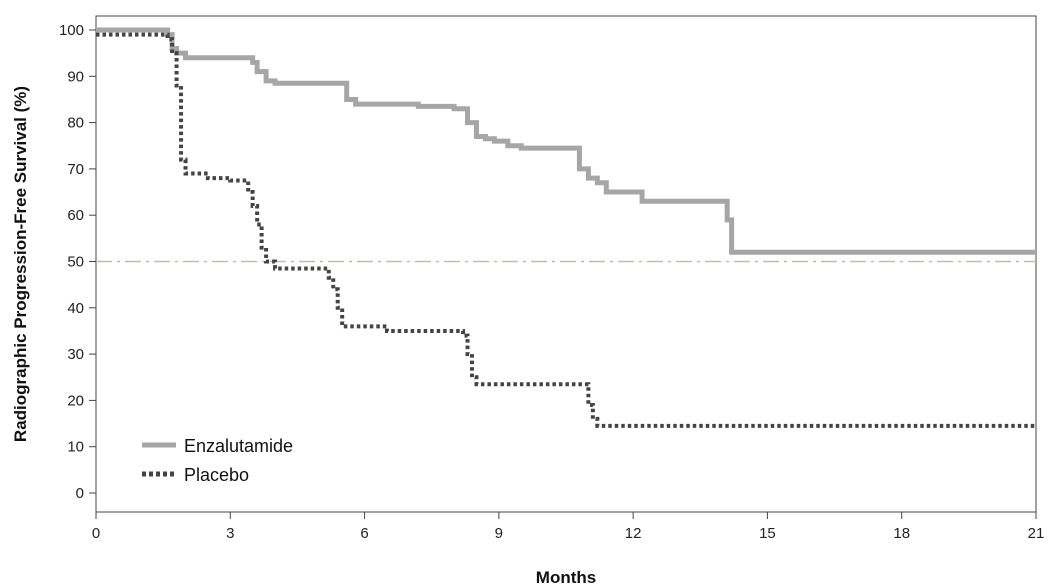 The image size is (1051, 587). Describe the element at coordinates (75, 447) in the screenshot. I see `y-tick-label: 10` at that location.